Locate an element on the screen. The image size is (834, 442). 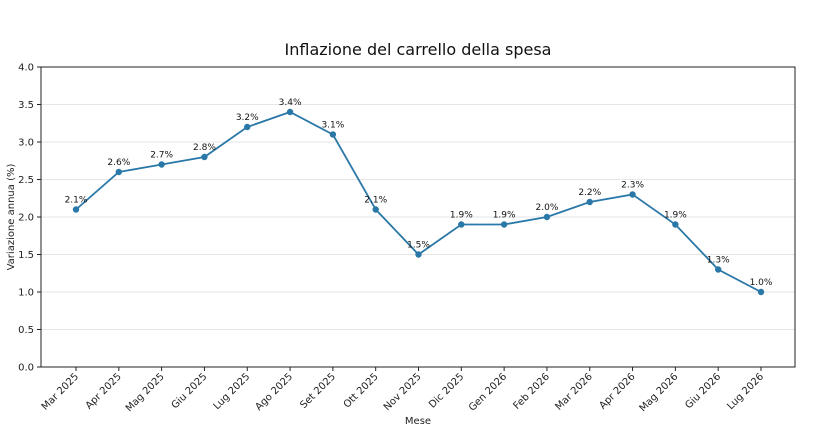
x-tick-label: Lug 2026 is located at coordinates (745, 391).